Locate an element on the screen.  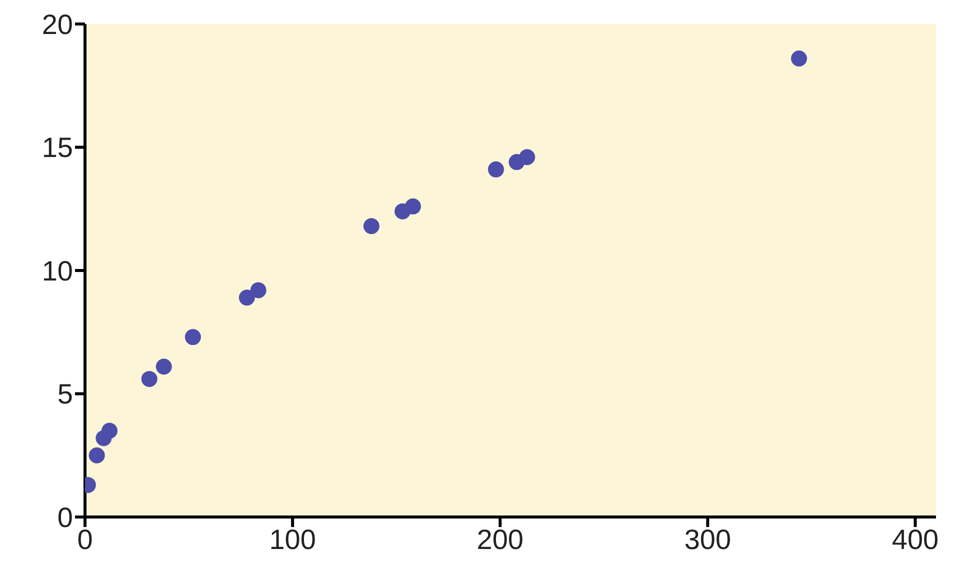
y-tick-label: 5 is located at coordinates (65, 394).